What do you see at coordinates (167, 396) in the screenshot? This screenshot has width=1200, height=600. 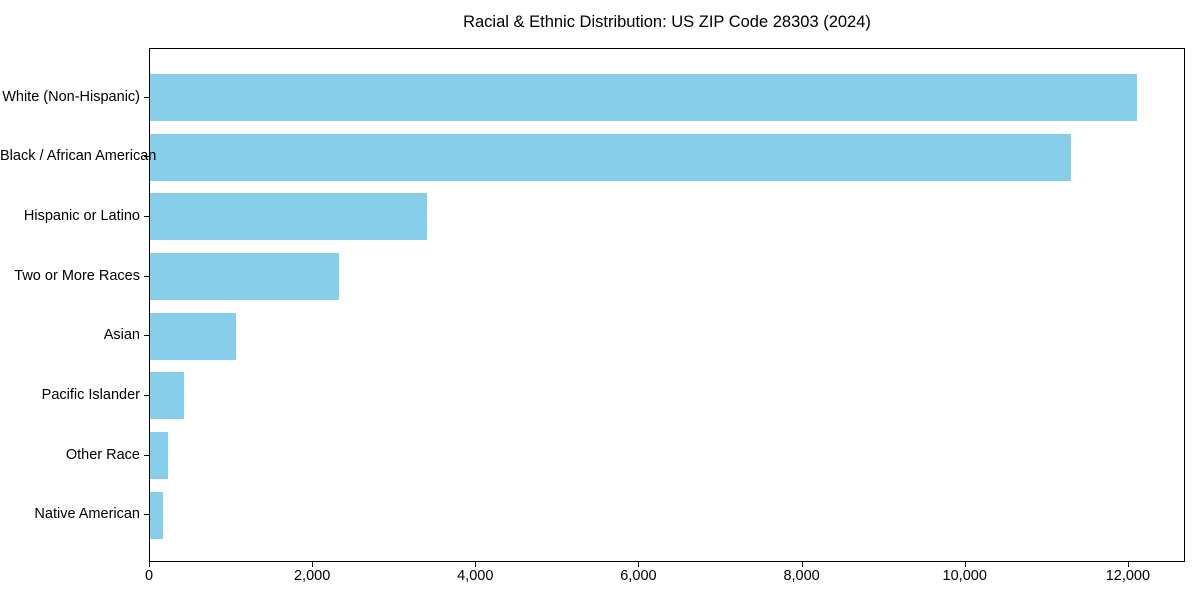 I see `bar-pacific-islander` at bounding box center [167, 396].